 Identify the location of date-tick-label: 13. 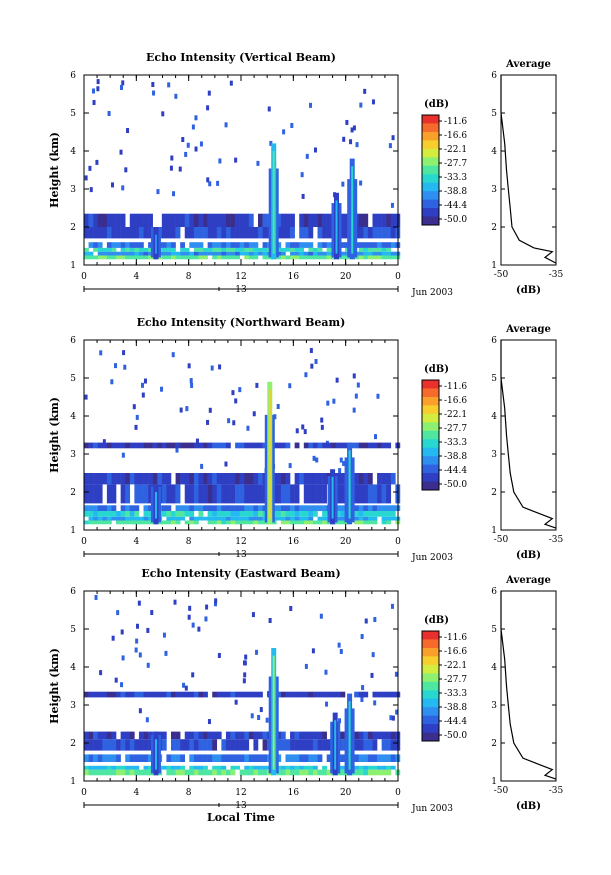
(241, 290).